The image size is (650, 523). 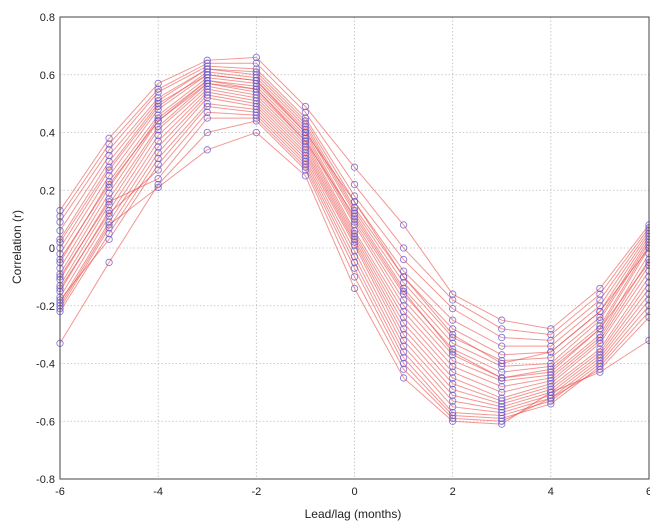 I want to click on y-tick-label: 0.6, so click(x=47, y=76).